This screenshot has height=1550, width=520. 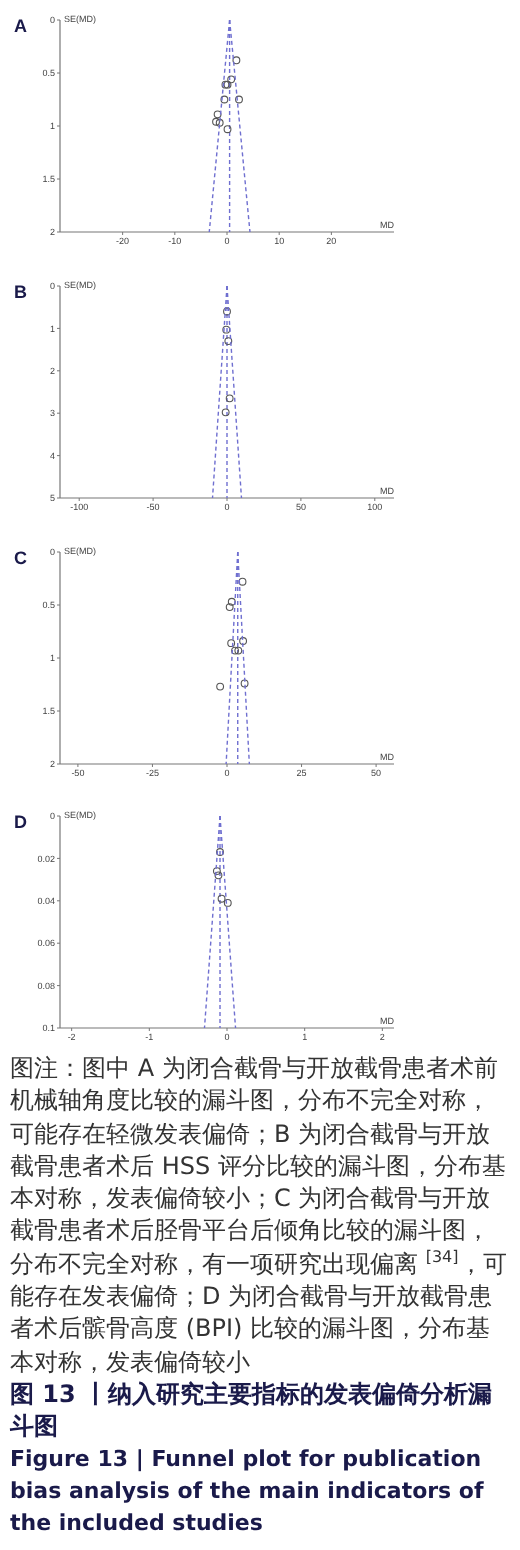 What do you see at coordinates (21, 26) in the screenshot?
I see `chart-title: A` at bounding box center [21, 26].